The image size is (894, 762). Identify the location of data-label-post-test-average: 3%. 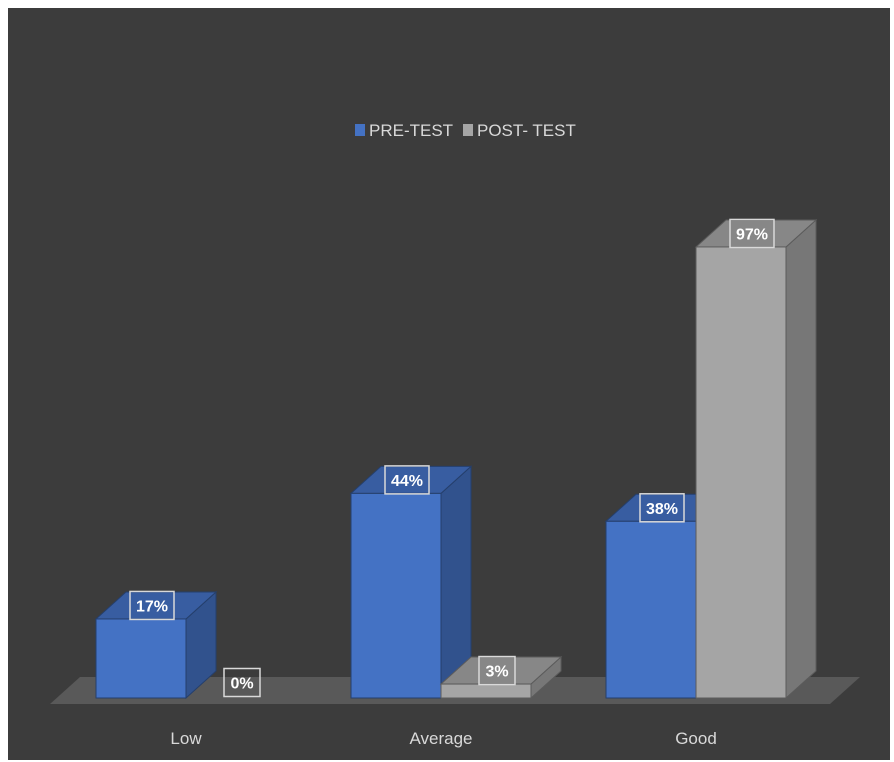
(497, 670).